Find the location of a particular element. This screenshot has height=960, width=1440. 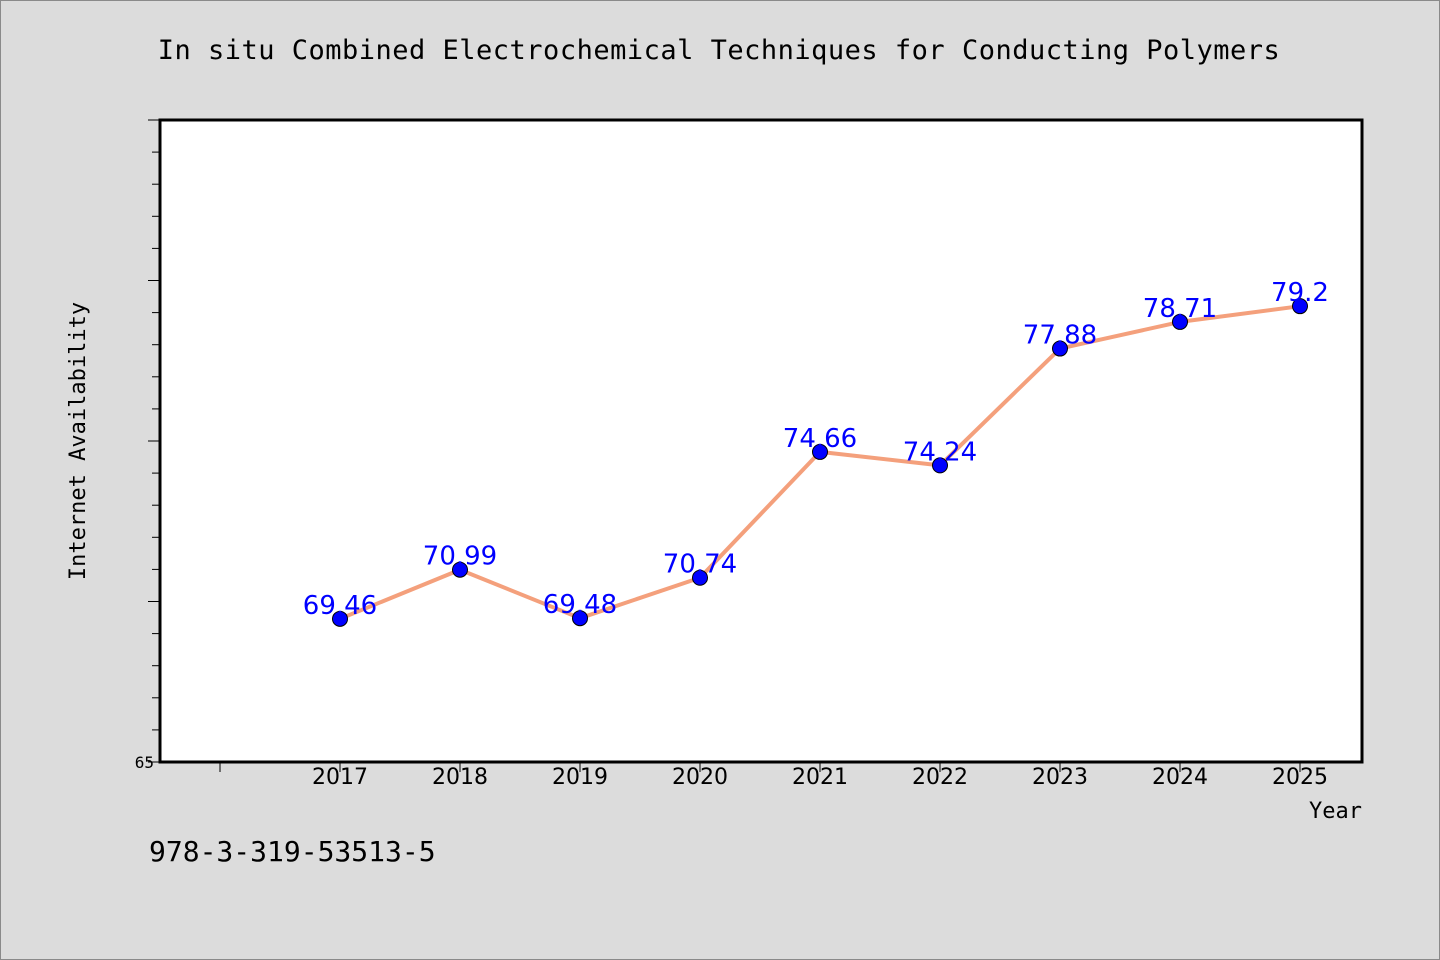

data-label: 70.99 is located at coordinates (460, 557).